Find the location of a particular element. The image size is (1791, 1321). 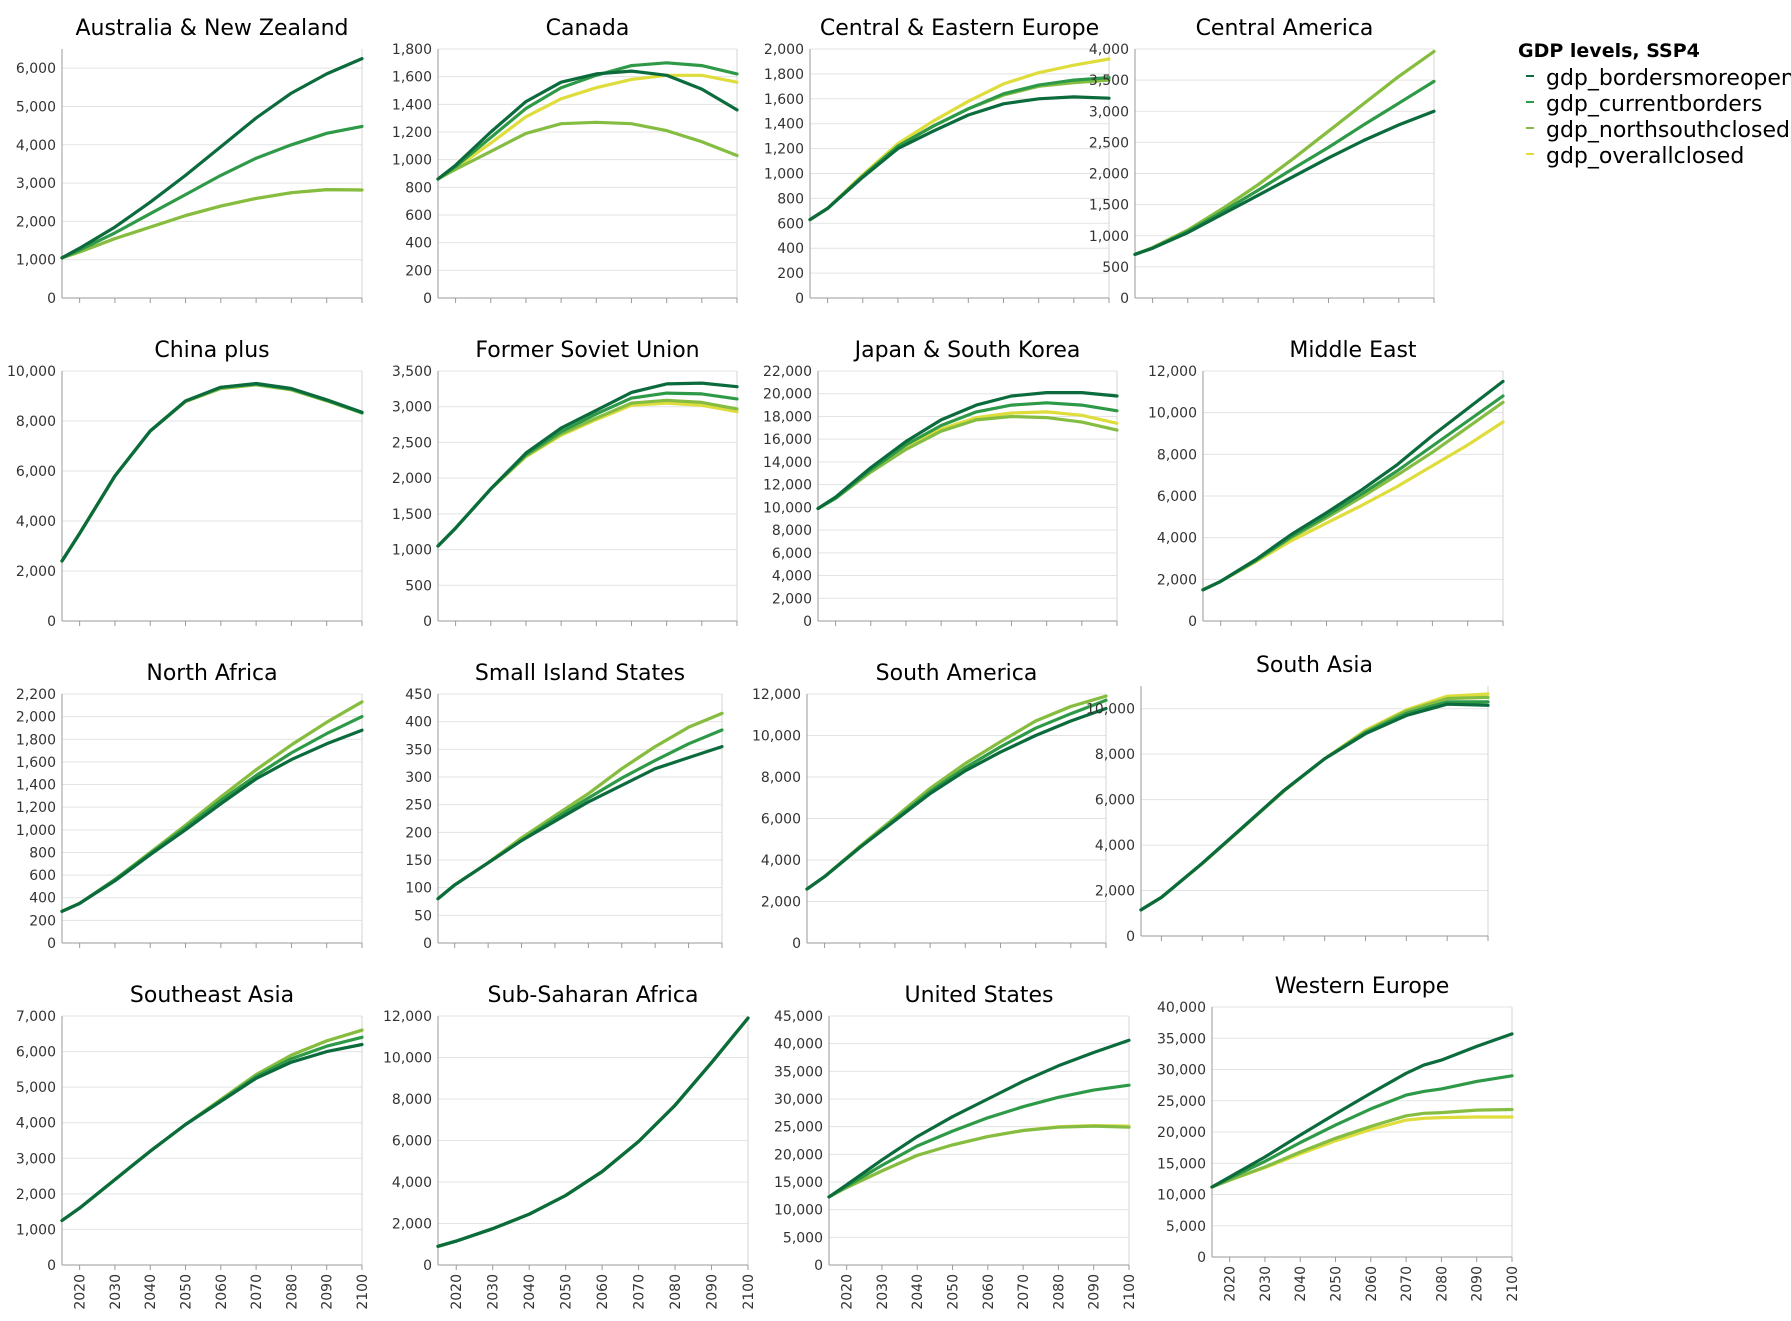

y-tick-label: 5,000 is located at coordinates (36, 1088).